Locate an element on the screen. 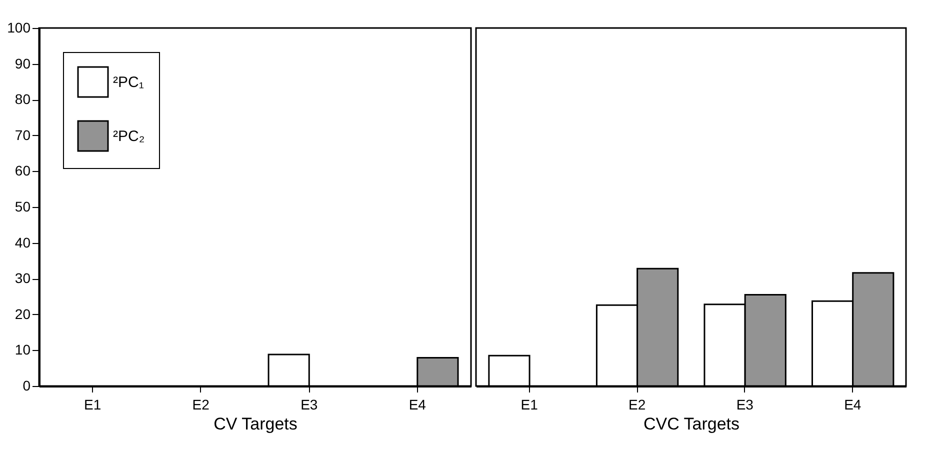 This screenshot has width=948, height=450. legend-label: ²PC₂ is located at coordinates (129, 136).